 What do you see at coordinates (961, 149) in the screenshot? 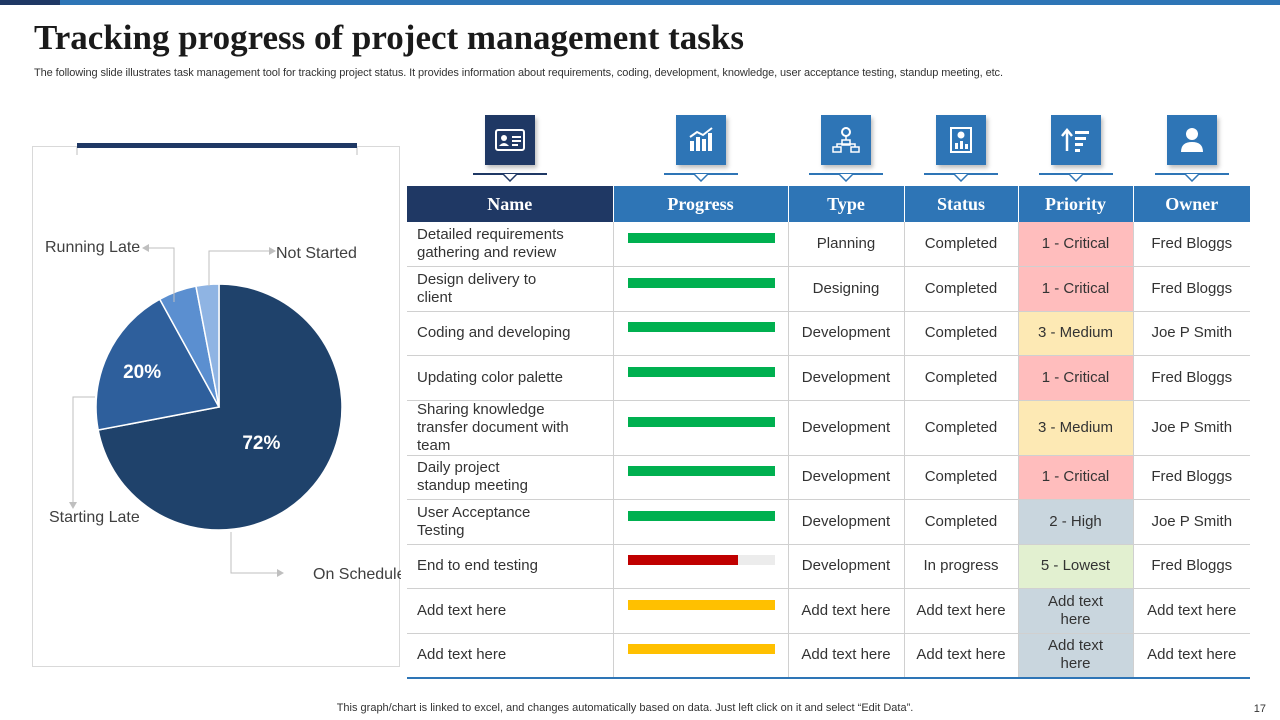
I see `icon-cell-status` at bounding box center [961, 149].